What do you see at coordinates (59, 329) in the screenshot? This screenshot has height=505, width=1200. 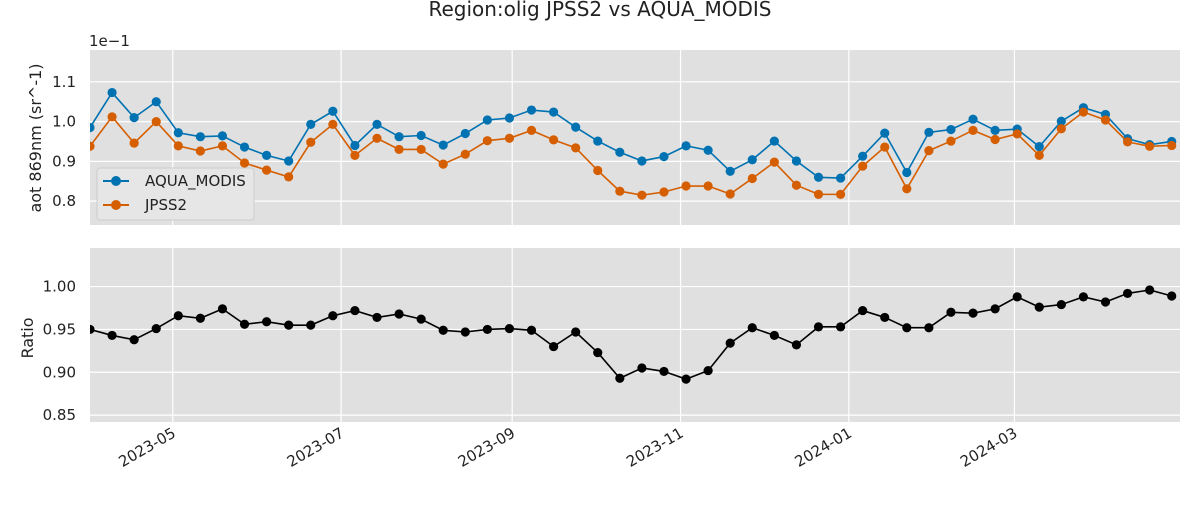 I see `bottom-ytick-label: 0.95` at bounding box center [59, 329].